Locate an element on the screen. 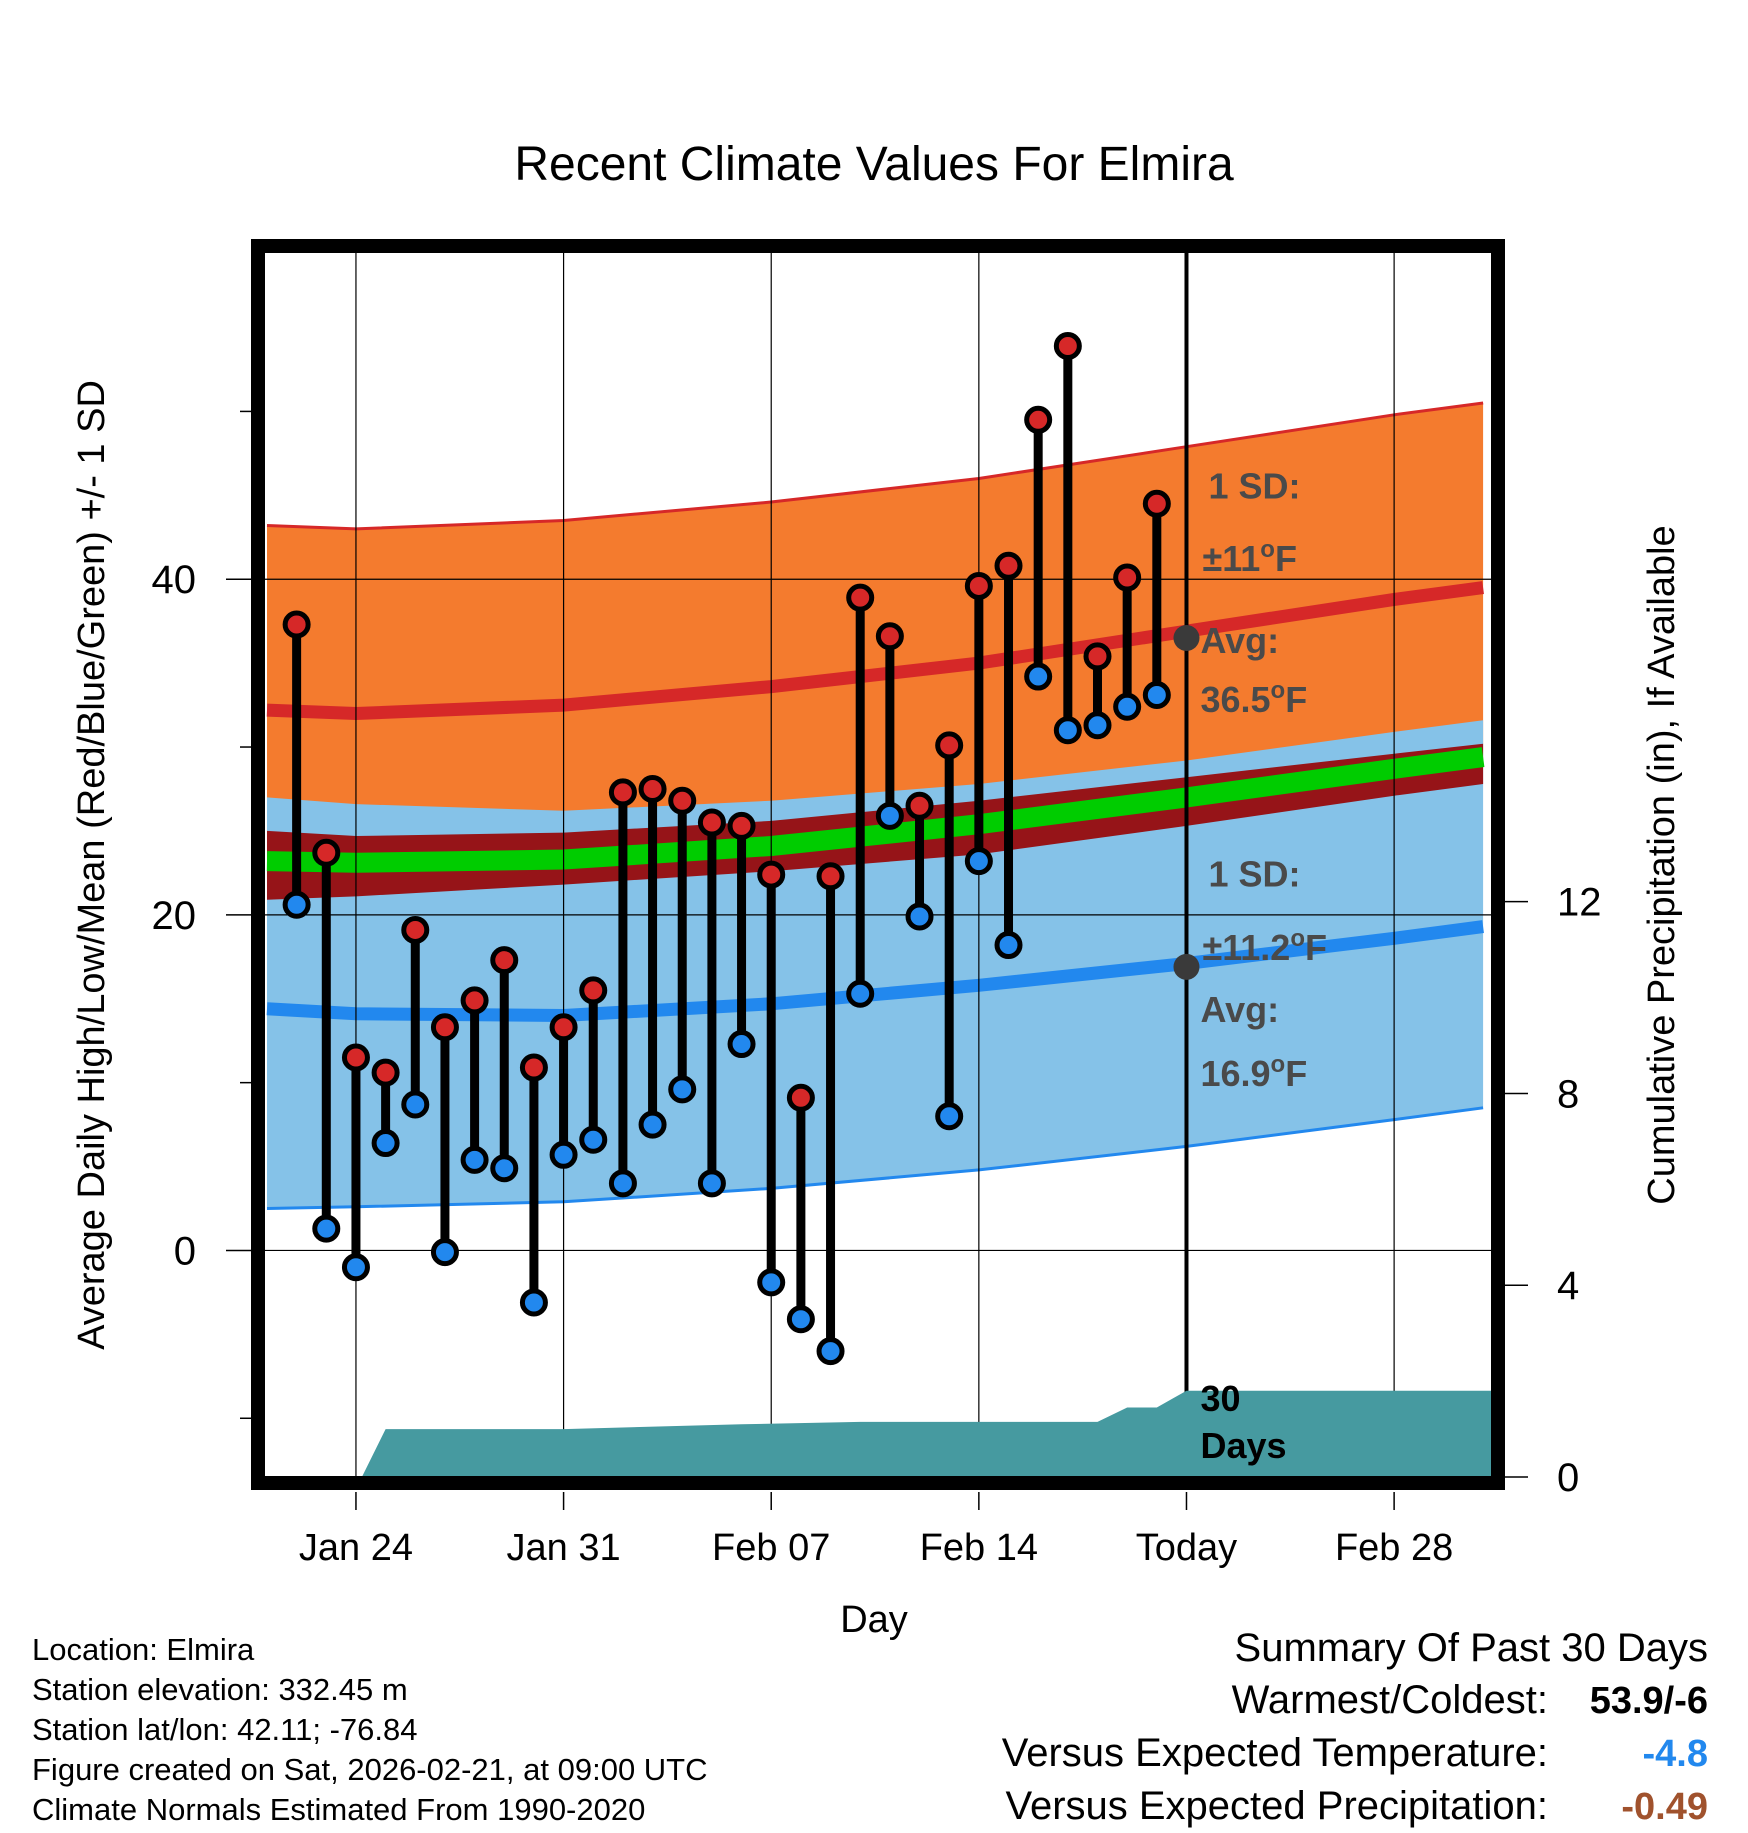  x-tick-label: Feb 07 is located at coordinates (771, 1548).